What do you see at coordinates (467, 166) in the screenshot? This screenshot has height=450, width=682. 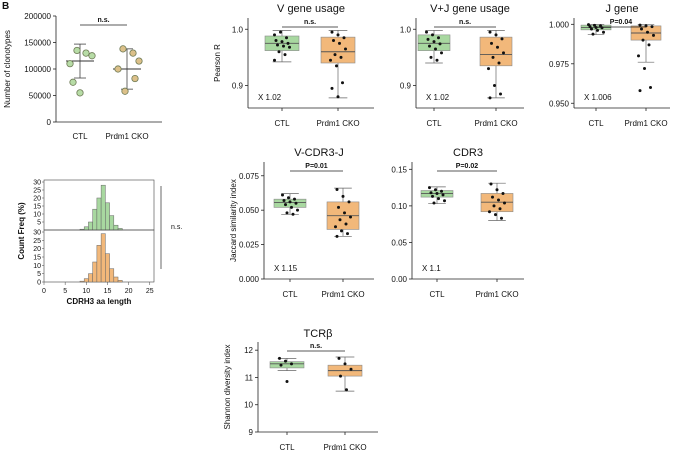 I see `cdr3-sig-label: P=0.02` at bounding box center [467, 166].